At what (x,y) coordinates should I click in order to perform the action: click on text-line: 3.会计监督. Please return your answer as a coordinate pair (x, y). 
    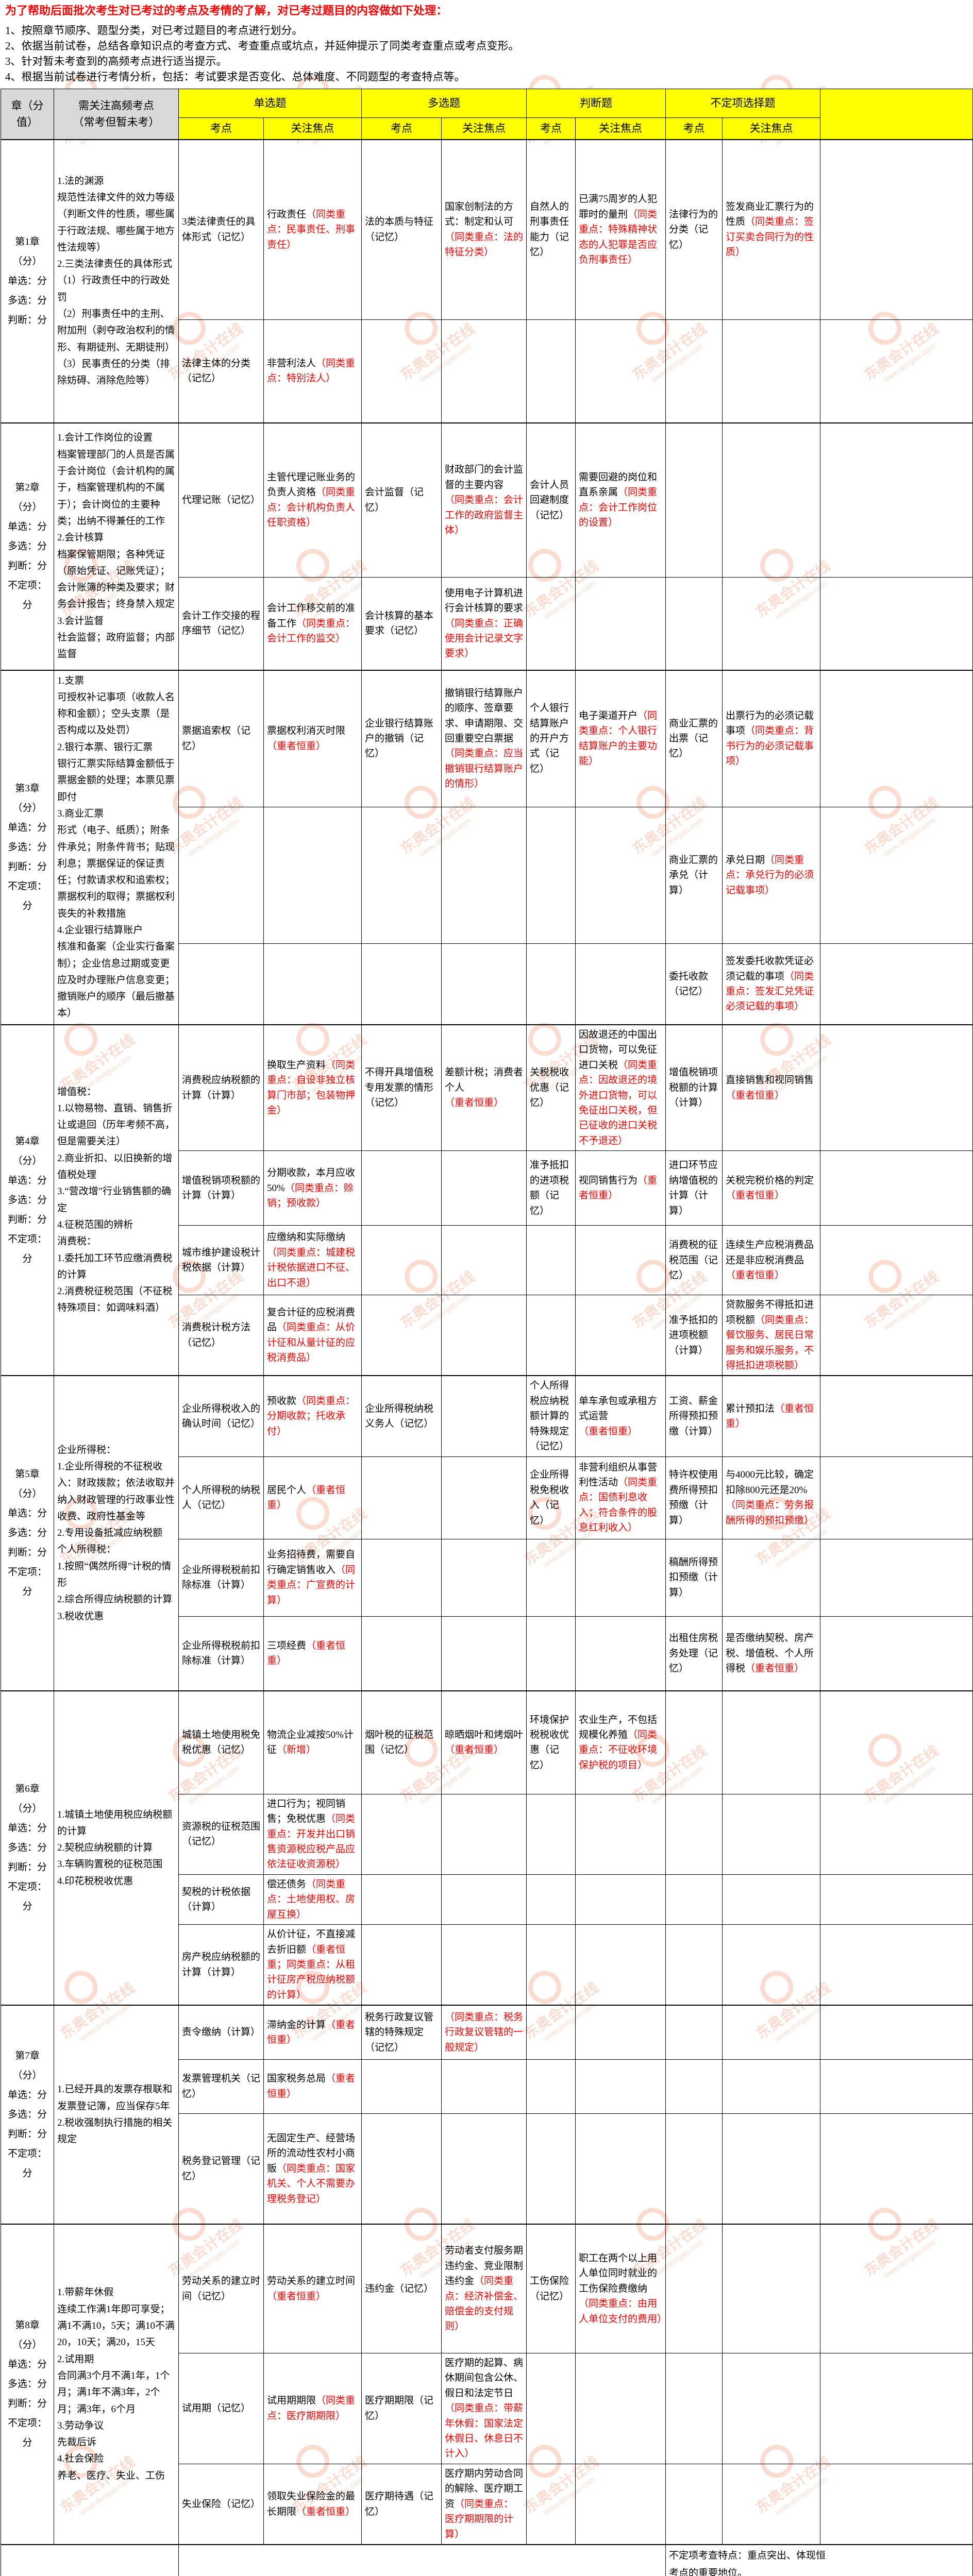
    Looking at the image, I should click on (80, 620).